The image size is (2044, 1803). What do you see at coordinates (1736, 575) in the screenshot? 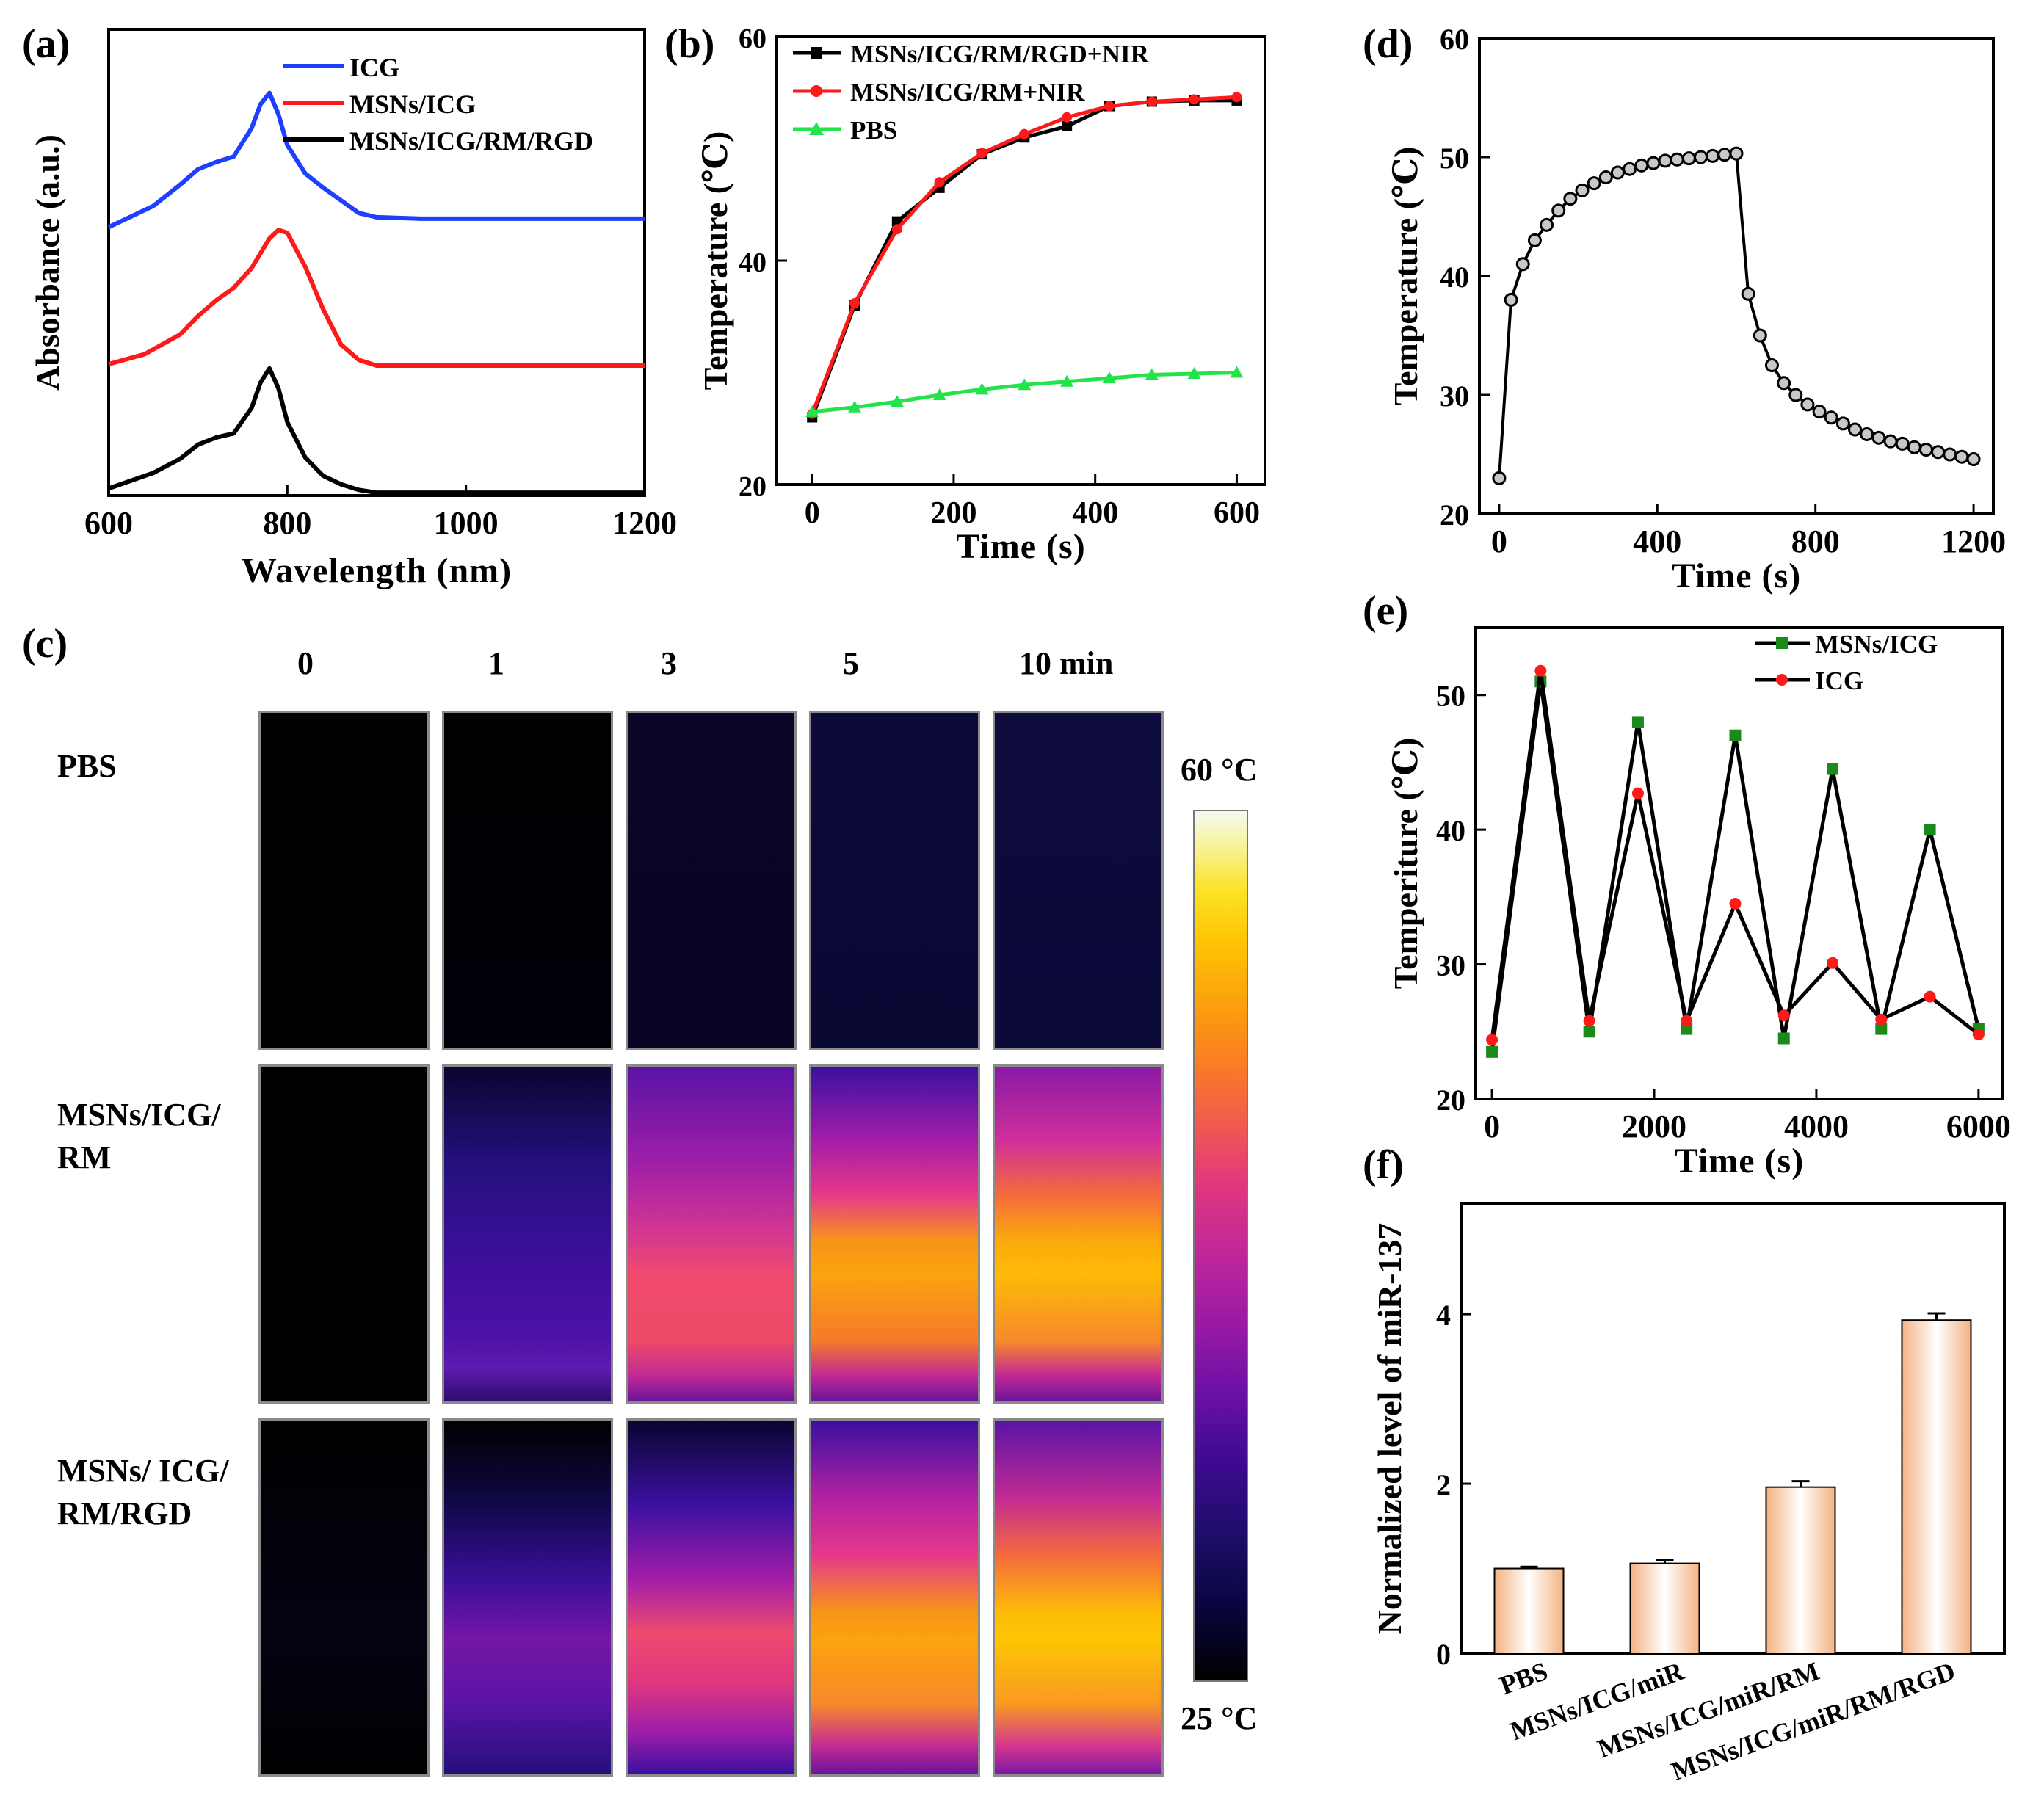
I see `d-x-axis-label: Time (s)` at bounding box center [1736, 575].